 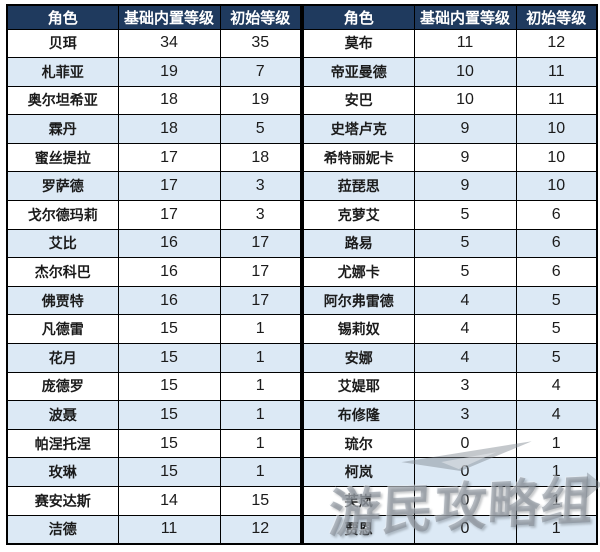 I want to click on table-row: 安巴 10 11, so click(x=450, y=100).